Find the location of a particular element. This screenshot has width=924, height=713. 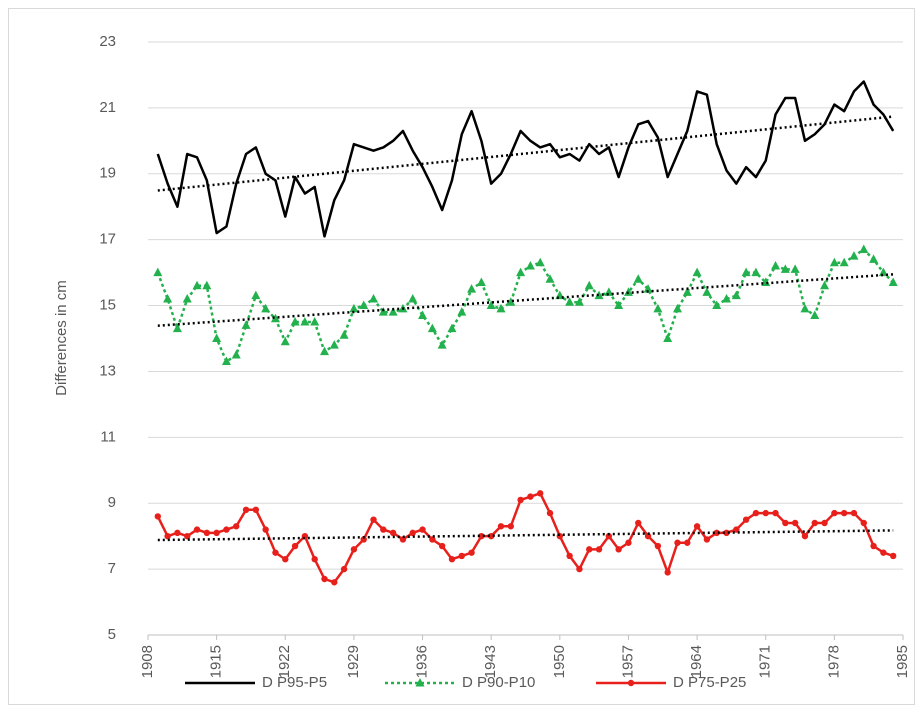

y-tick-label: 23 is located at coordinates (107, 41).